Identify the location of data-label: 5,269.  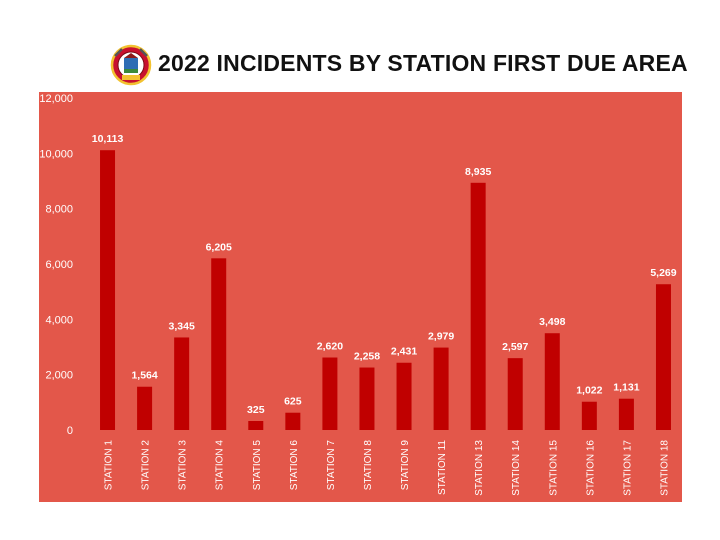
(663, 273).